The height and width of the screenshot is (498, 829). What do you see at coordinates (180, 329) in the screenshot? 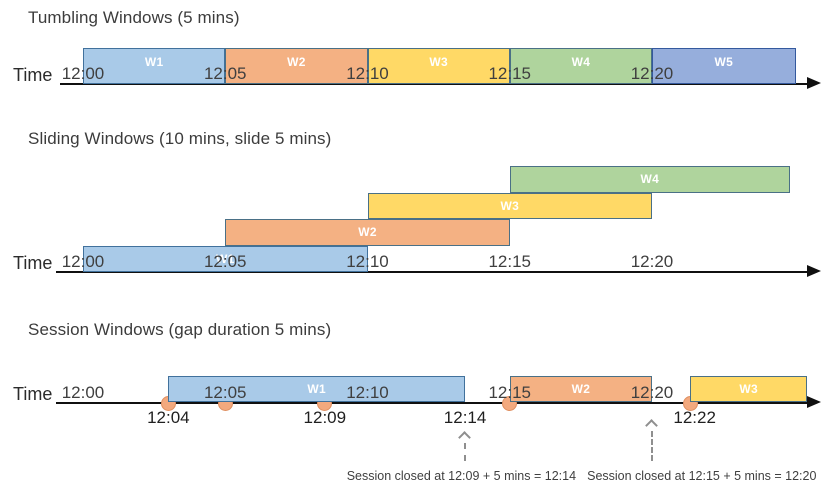
I see `session-section-title: Session Windows (gap duration 5 mins)` at bounding box center [180, 329].